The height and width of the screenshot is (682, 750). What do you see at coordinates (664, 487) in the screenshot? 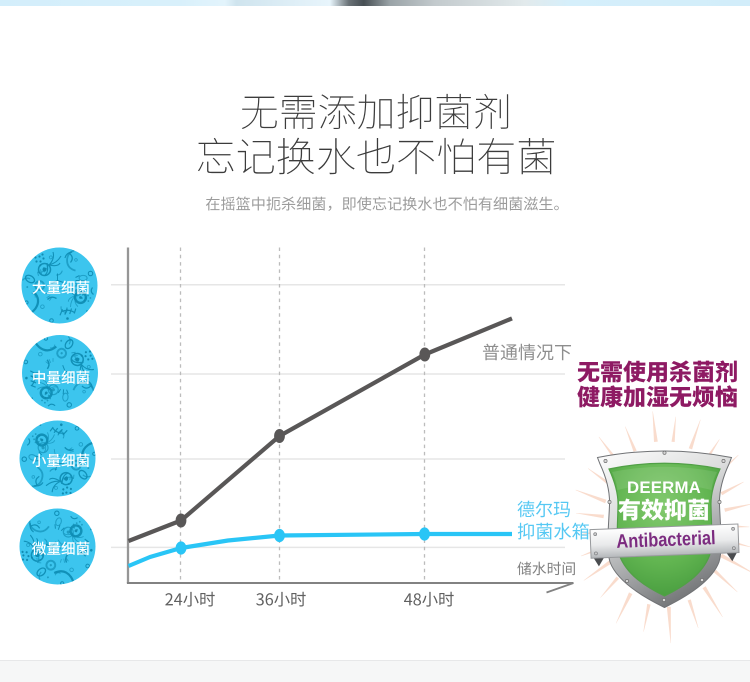
I see `badge-brand: DEERMA` at bounding box center [664, 487].